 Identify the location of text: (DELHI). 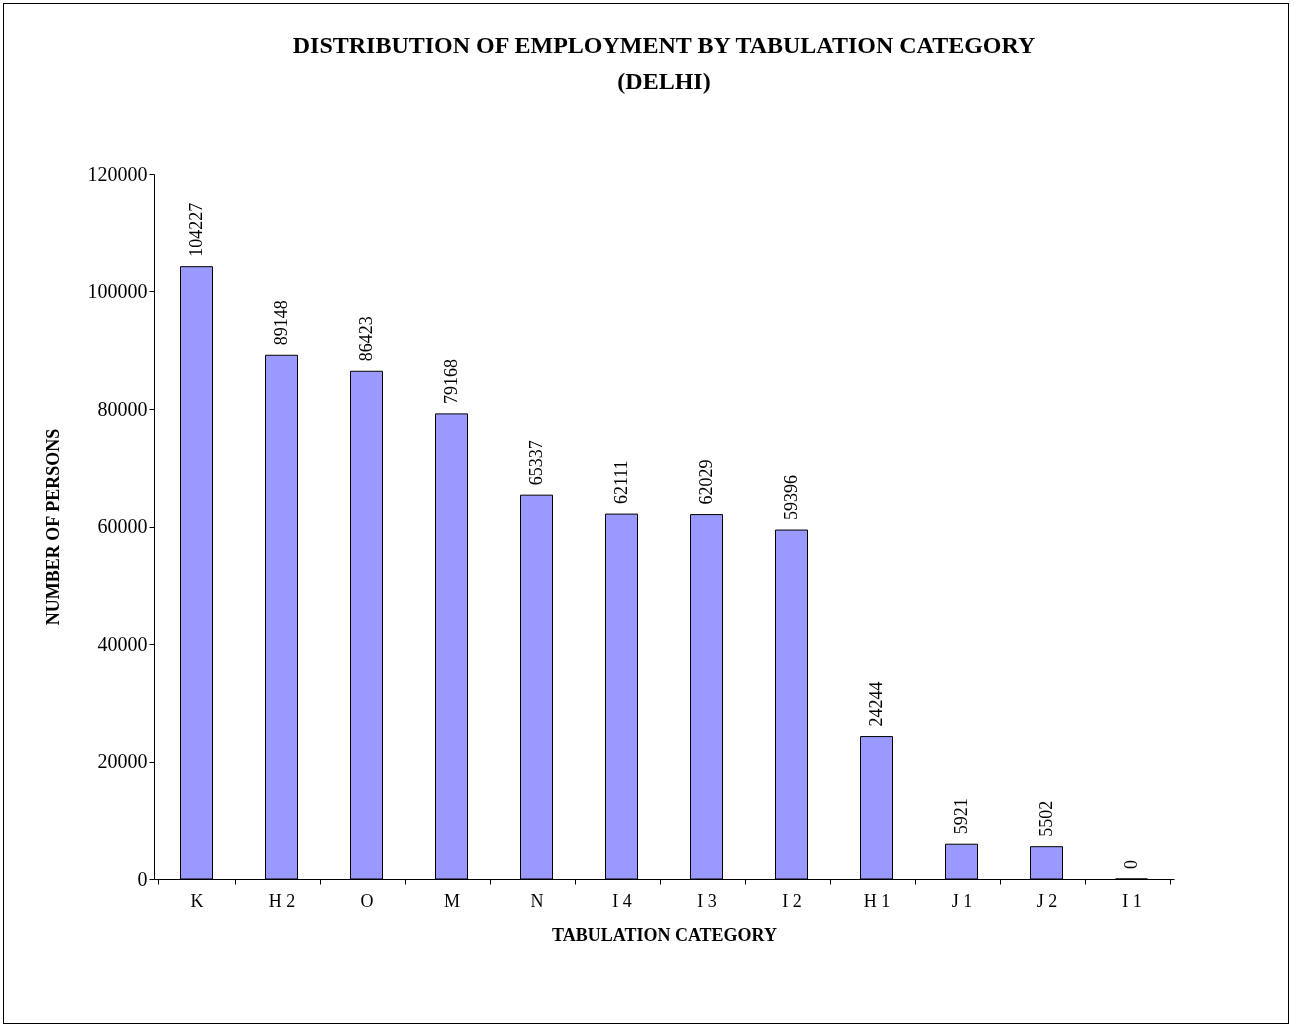
(664, 81).